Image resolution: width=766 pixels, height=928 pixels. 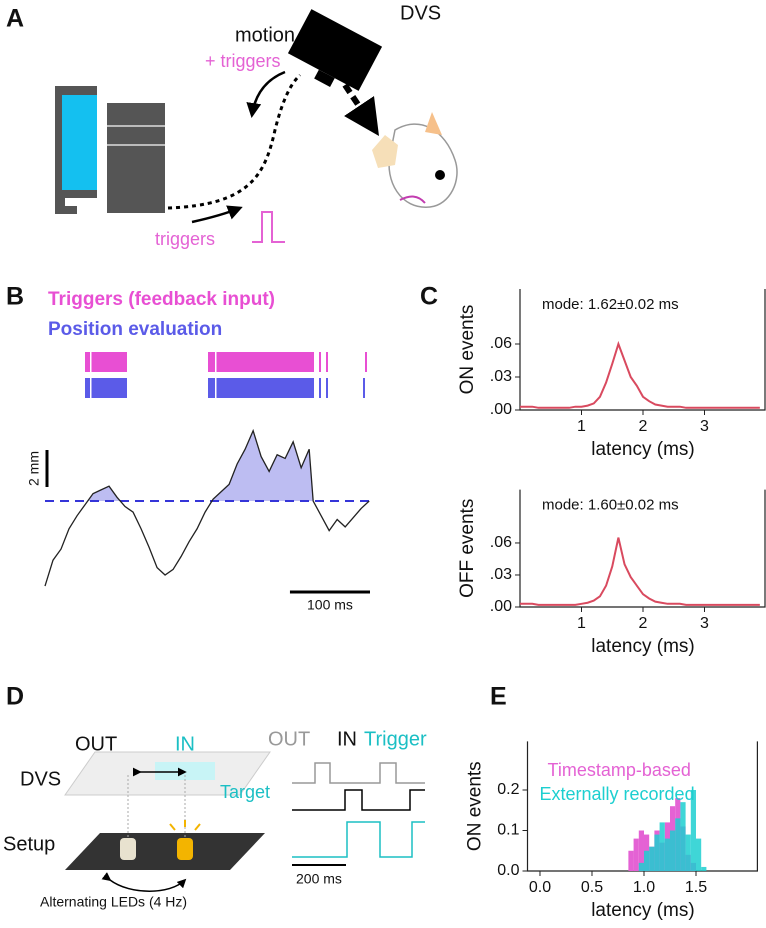 I want to click on label: triggers, so click(x=185, y=239).